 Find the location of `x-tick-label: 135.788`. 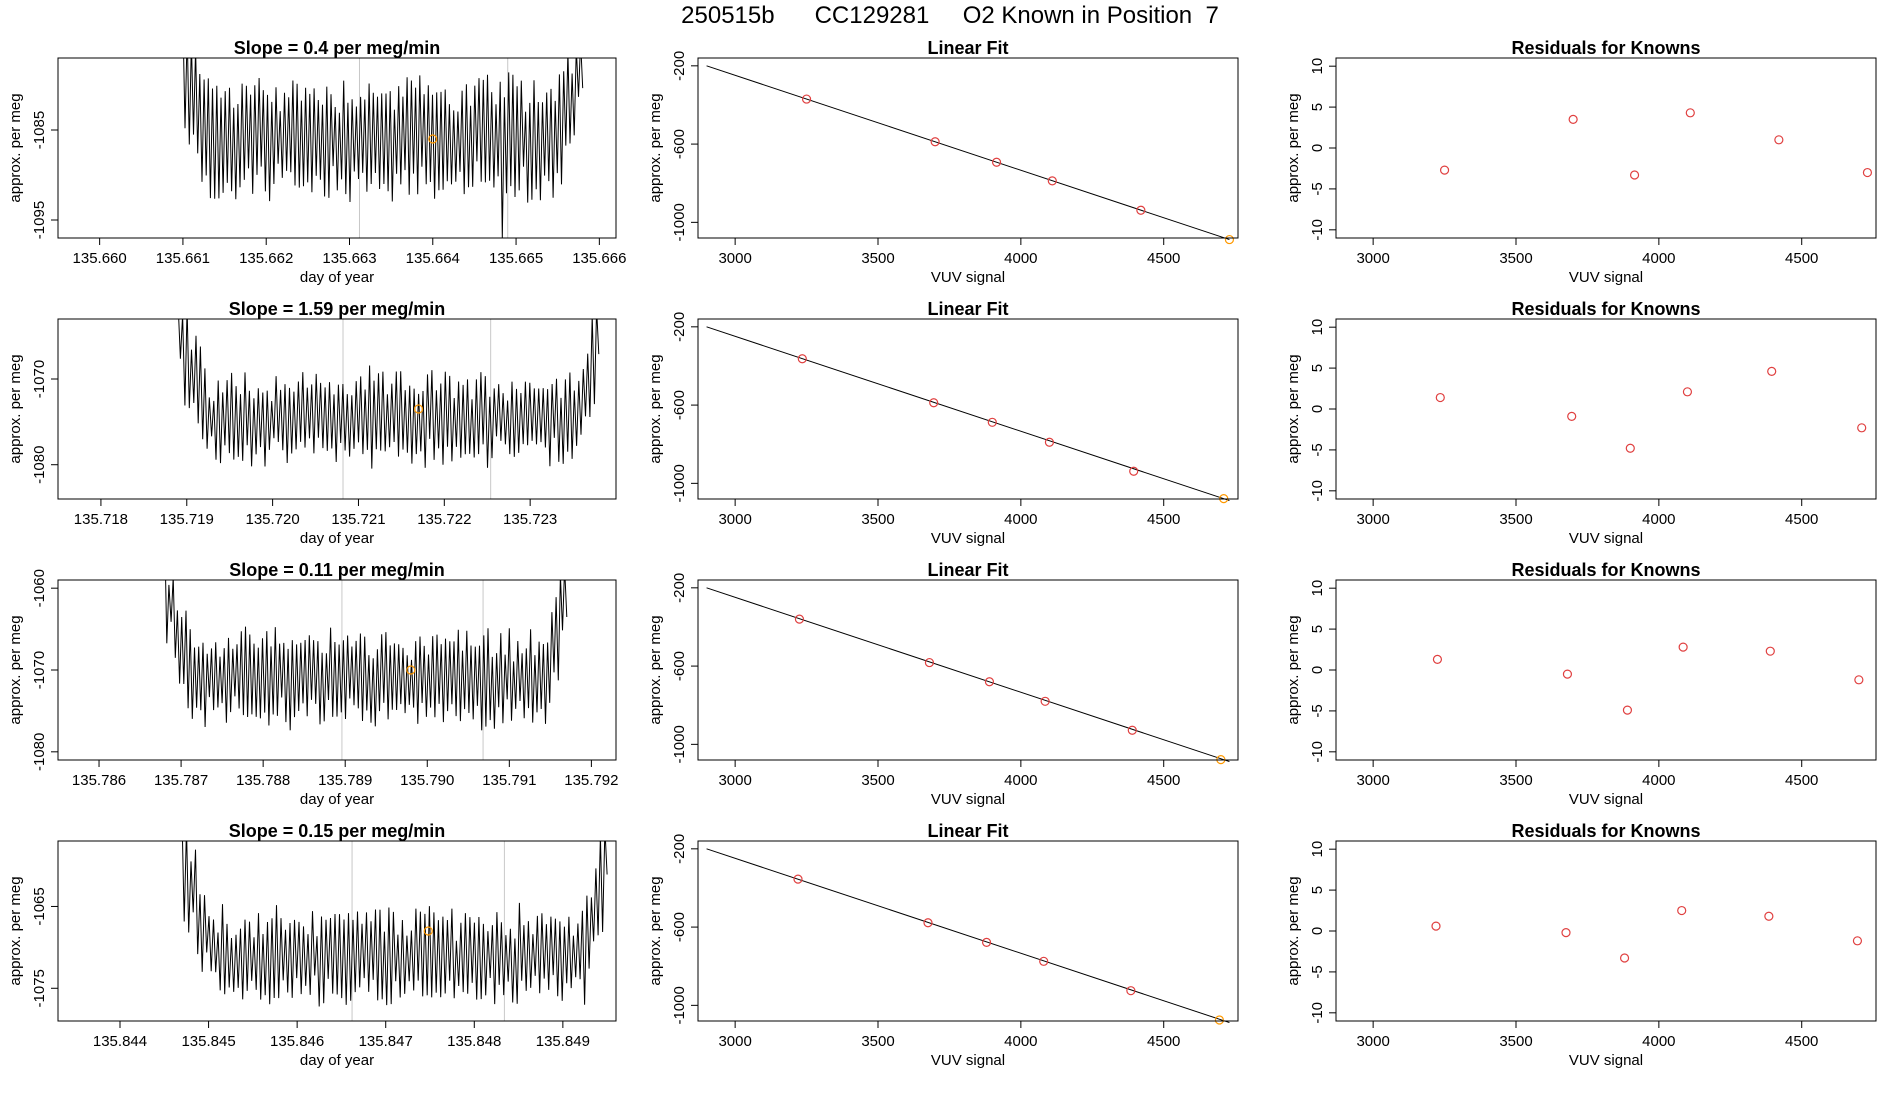

x-tick-label: 135.788 is located at coordinates (263, 780).